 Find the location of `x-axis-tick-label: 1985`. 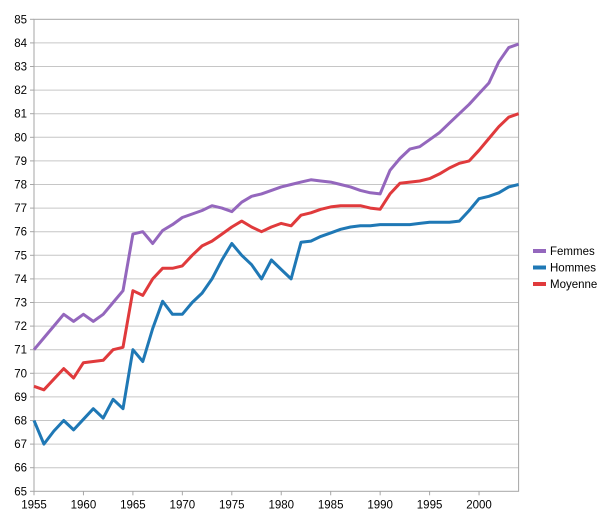

x-axis-tick-label: 1985 is located at coordinates (331, 505).